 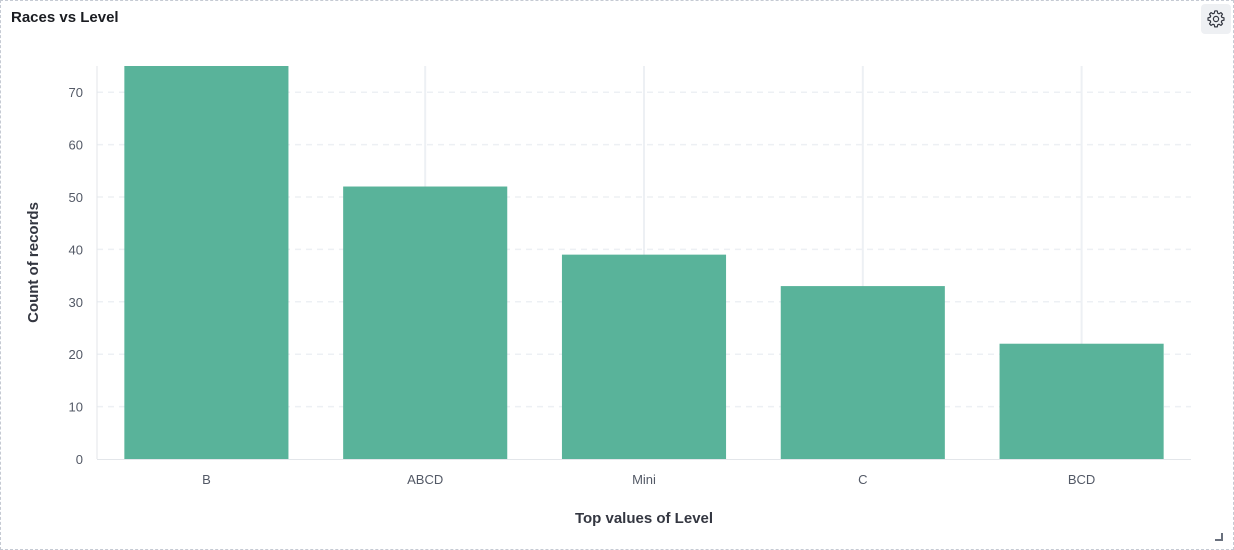 I want to click on y-tick-label: 0, so click(x=79, y=459).